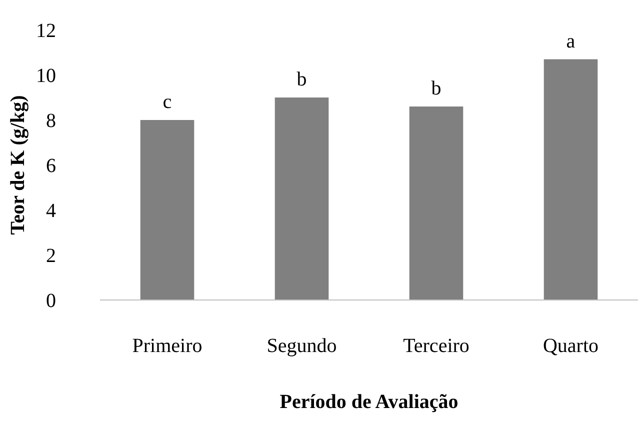 The height and width of the screenshot is (439, 642). I want to click on y-tick-label: 12, so click(46, 31).